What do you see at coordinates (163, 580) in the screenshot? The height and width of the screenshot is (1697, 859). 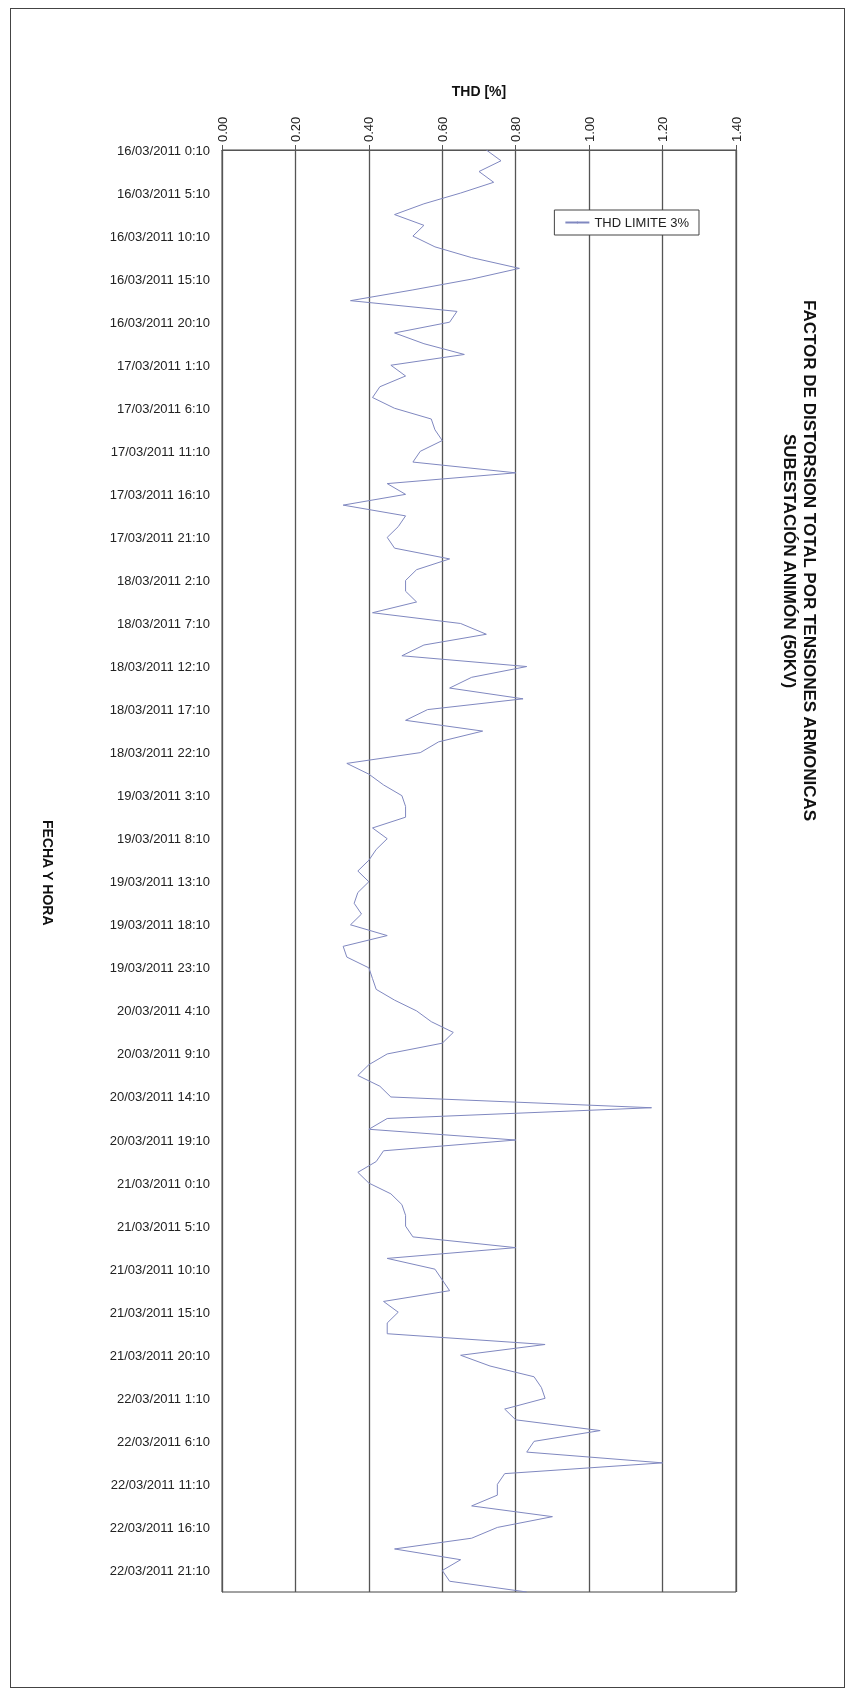 I see `y-tick-label: 18/03/2011 2:10` at bounding box center [163, 580].